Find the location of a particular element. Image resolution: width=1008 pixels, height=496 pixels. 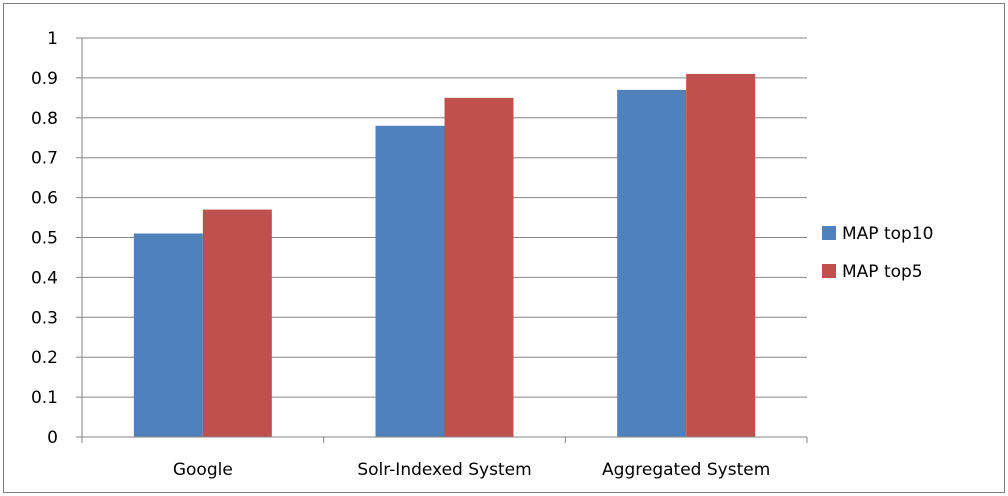

x-category-label: Google is located at coordinates (203, 470).